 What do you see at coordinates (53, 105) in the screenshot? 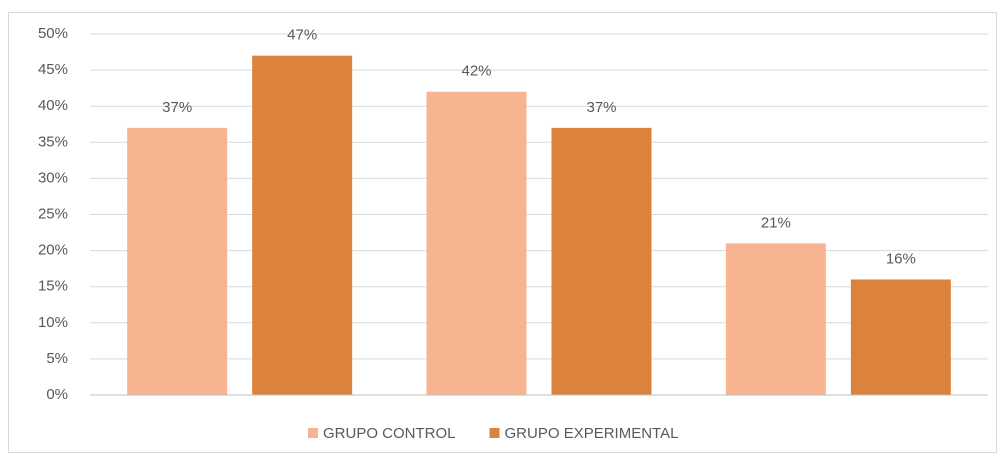
I see `y-tick-label: 40%` at bounding box center [53, 105].